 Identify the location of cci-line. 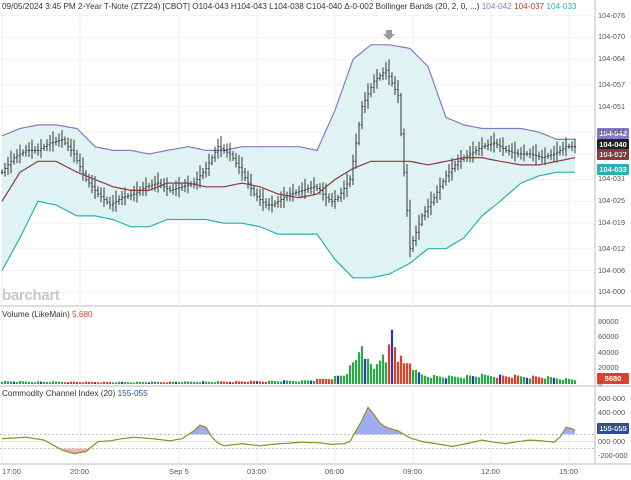
(288, 430).